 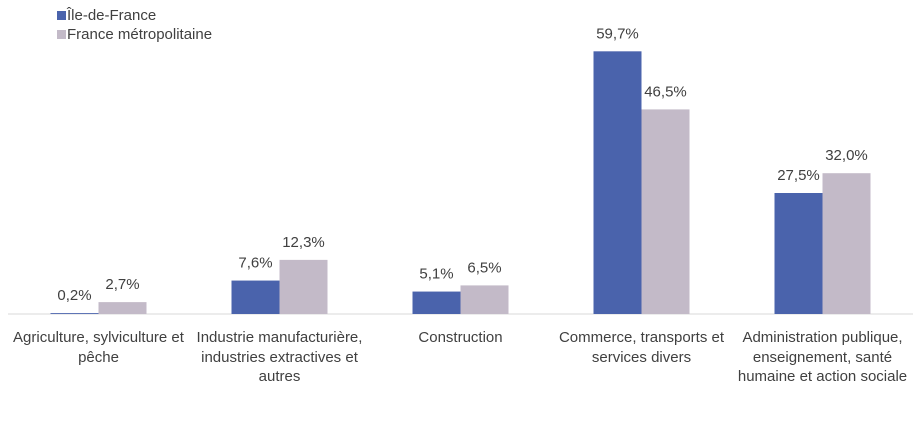 I want to click on x-tick-label: Commerce, transports et services divers, so click(x=641, y=347).